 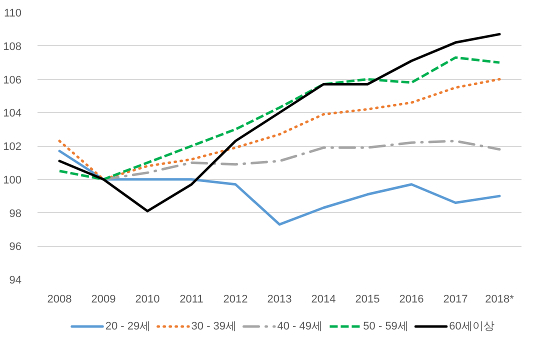 I want to click on x-tick-label: 2013, so click(x=279, y=300).